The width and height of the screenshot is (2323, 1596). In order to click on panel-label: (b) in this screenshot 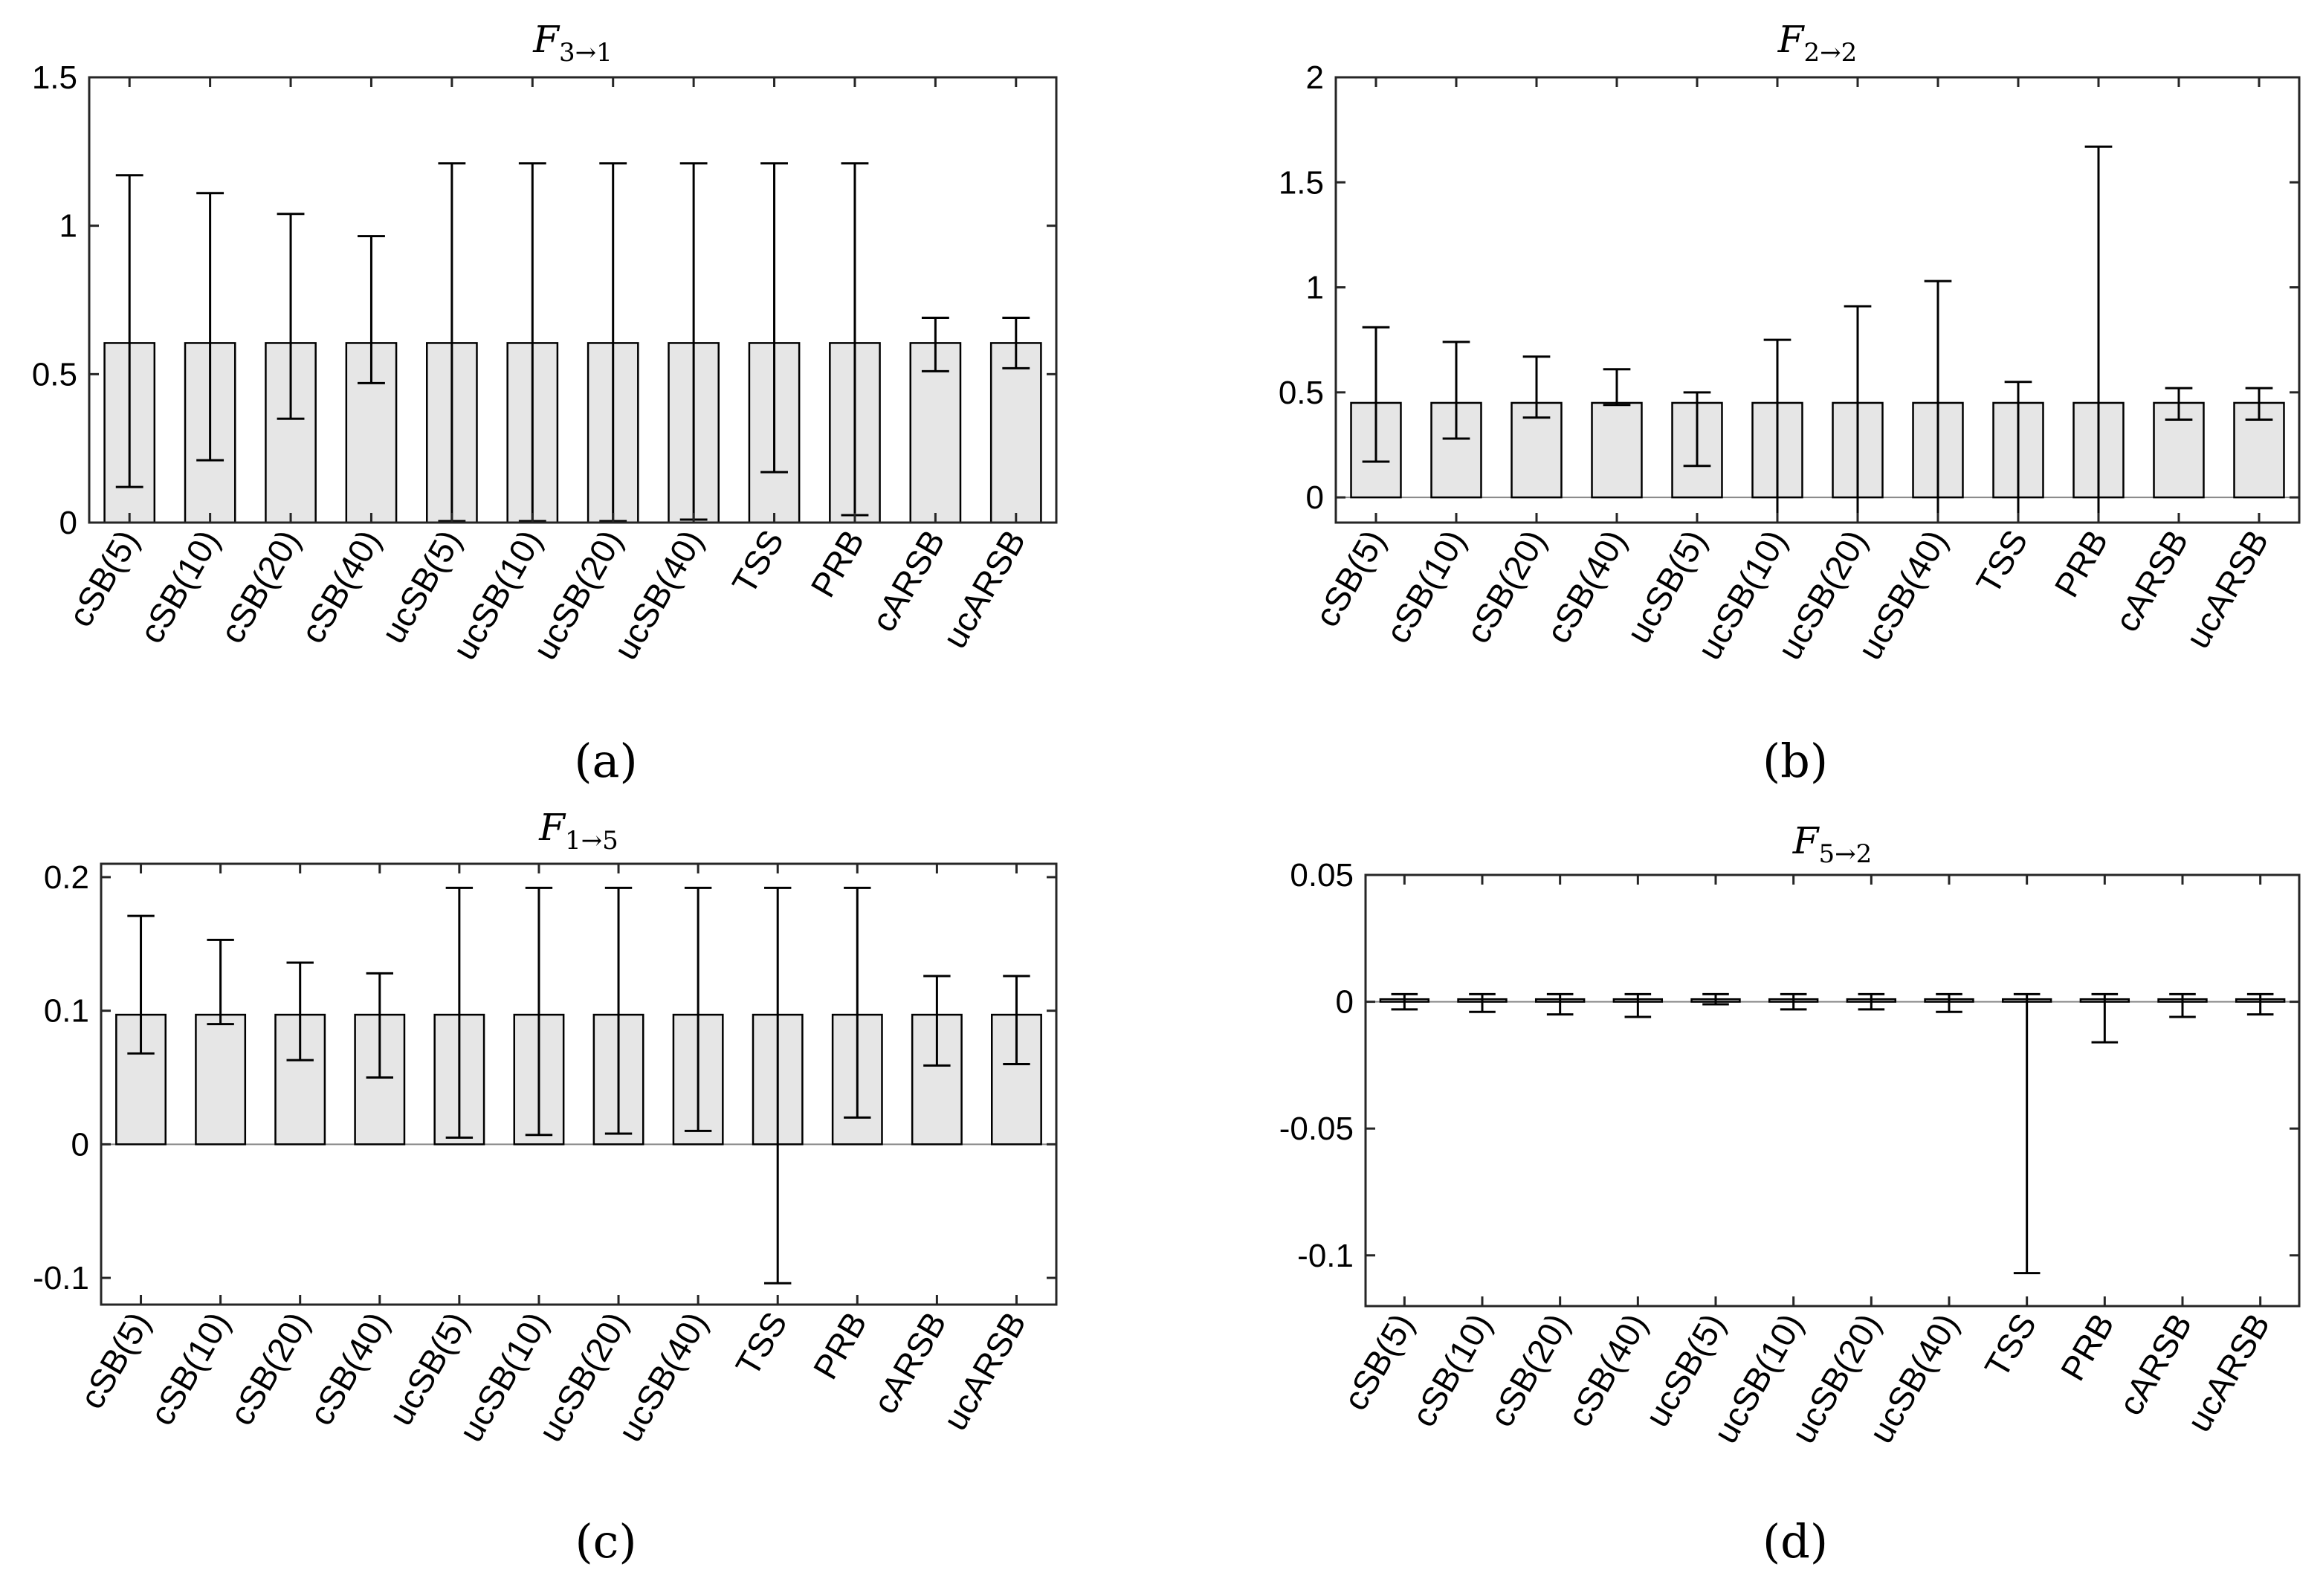, I will do `click(1796, 761)`.